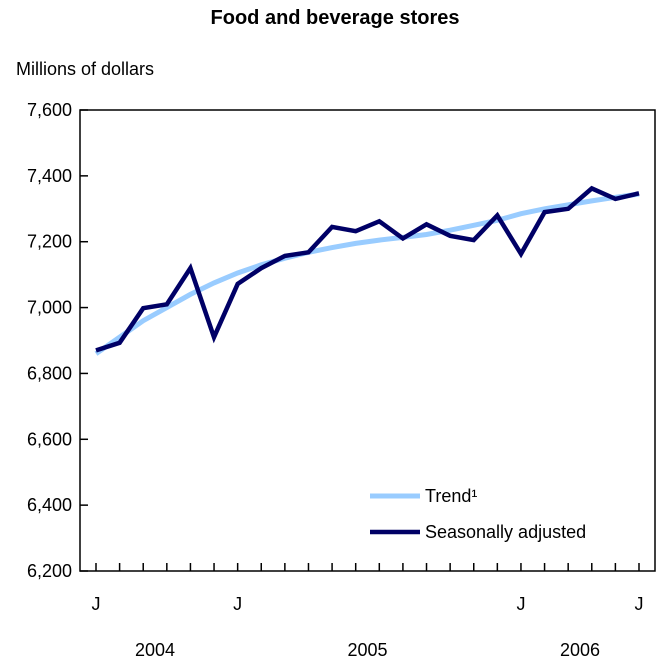 This screenshot has height=662, width=665. What do you see at coordinates (451, 496) in the screenshot?
I see `legend-label: Trend¹` at bounding box center [451, 496].